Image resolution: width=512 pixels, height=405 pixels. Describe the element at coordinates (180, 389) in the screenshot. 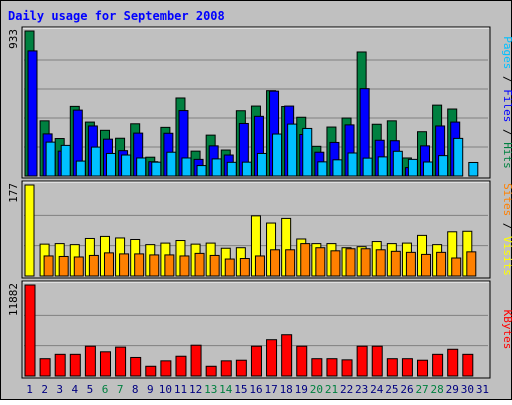

I see `x-tick-label: 11` at that location.